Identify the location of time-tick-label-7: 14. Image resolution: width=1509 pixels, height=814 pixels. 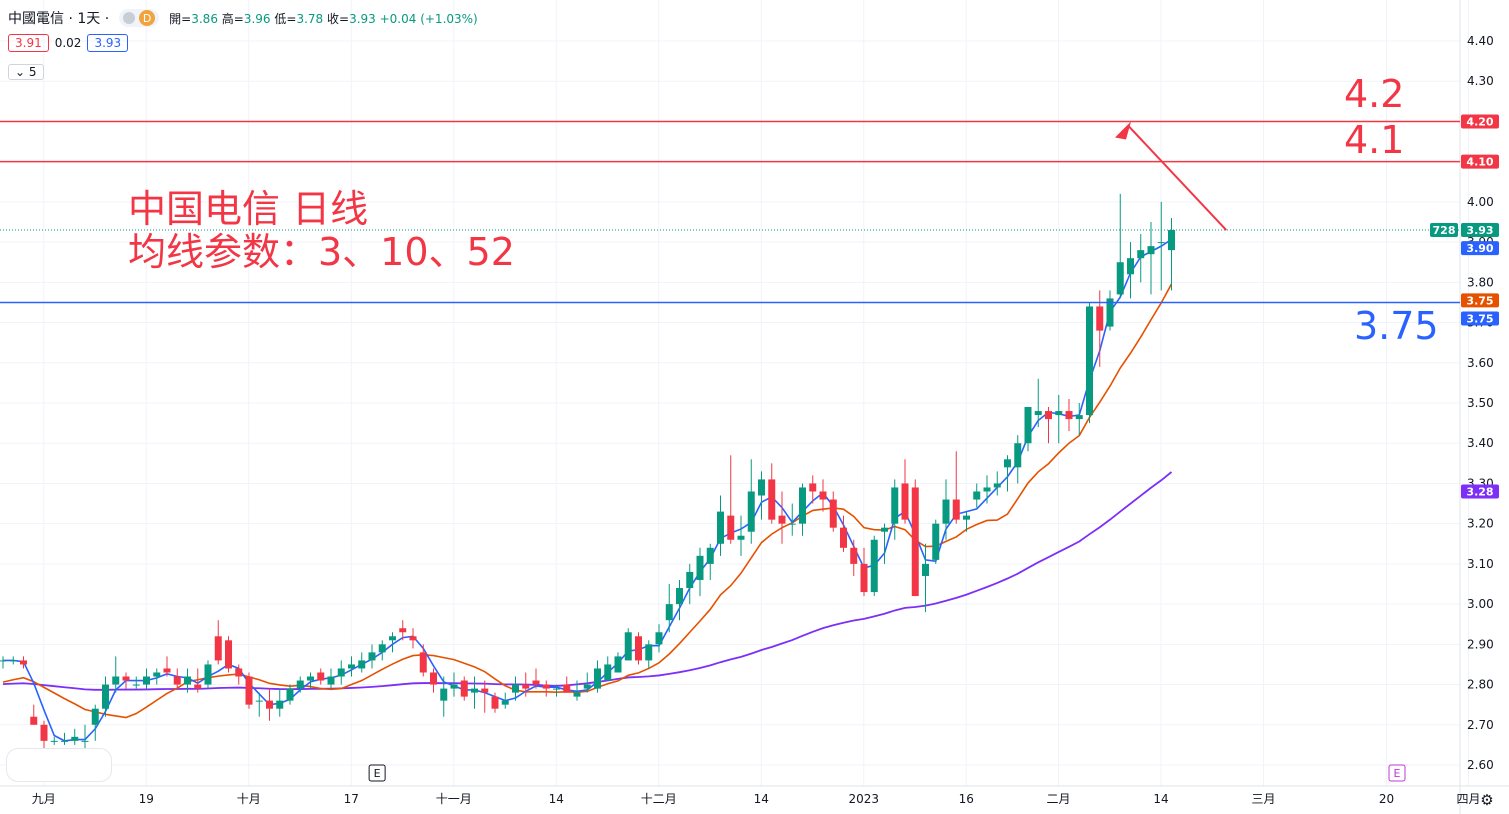
(761, 799).